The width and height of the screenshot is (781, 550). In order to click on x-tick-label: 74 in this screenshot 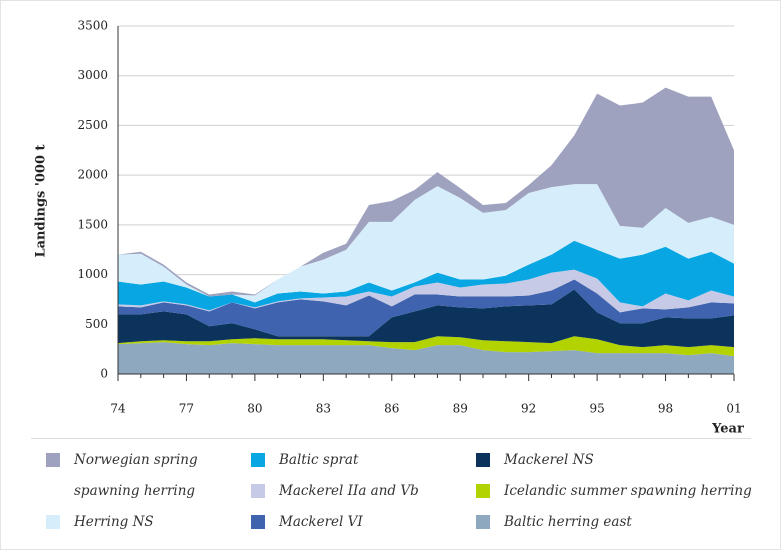, I will do `click(118, 409)`.